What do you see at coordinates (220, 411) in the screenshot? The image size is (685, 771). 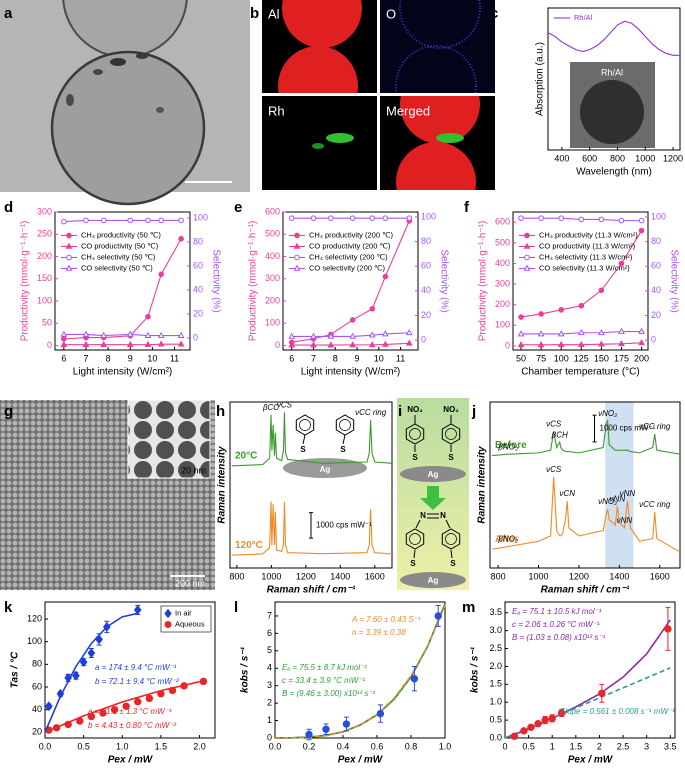 I see `panel-label: h` at bounding box center [220, 411].